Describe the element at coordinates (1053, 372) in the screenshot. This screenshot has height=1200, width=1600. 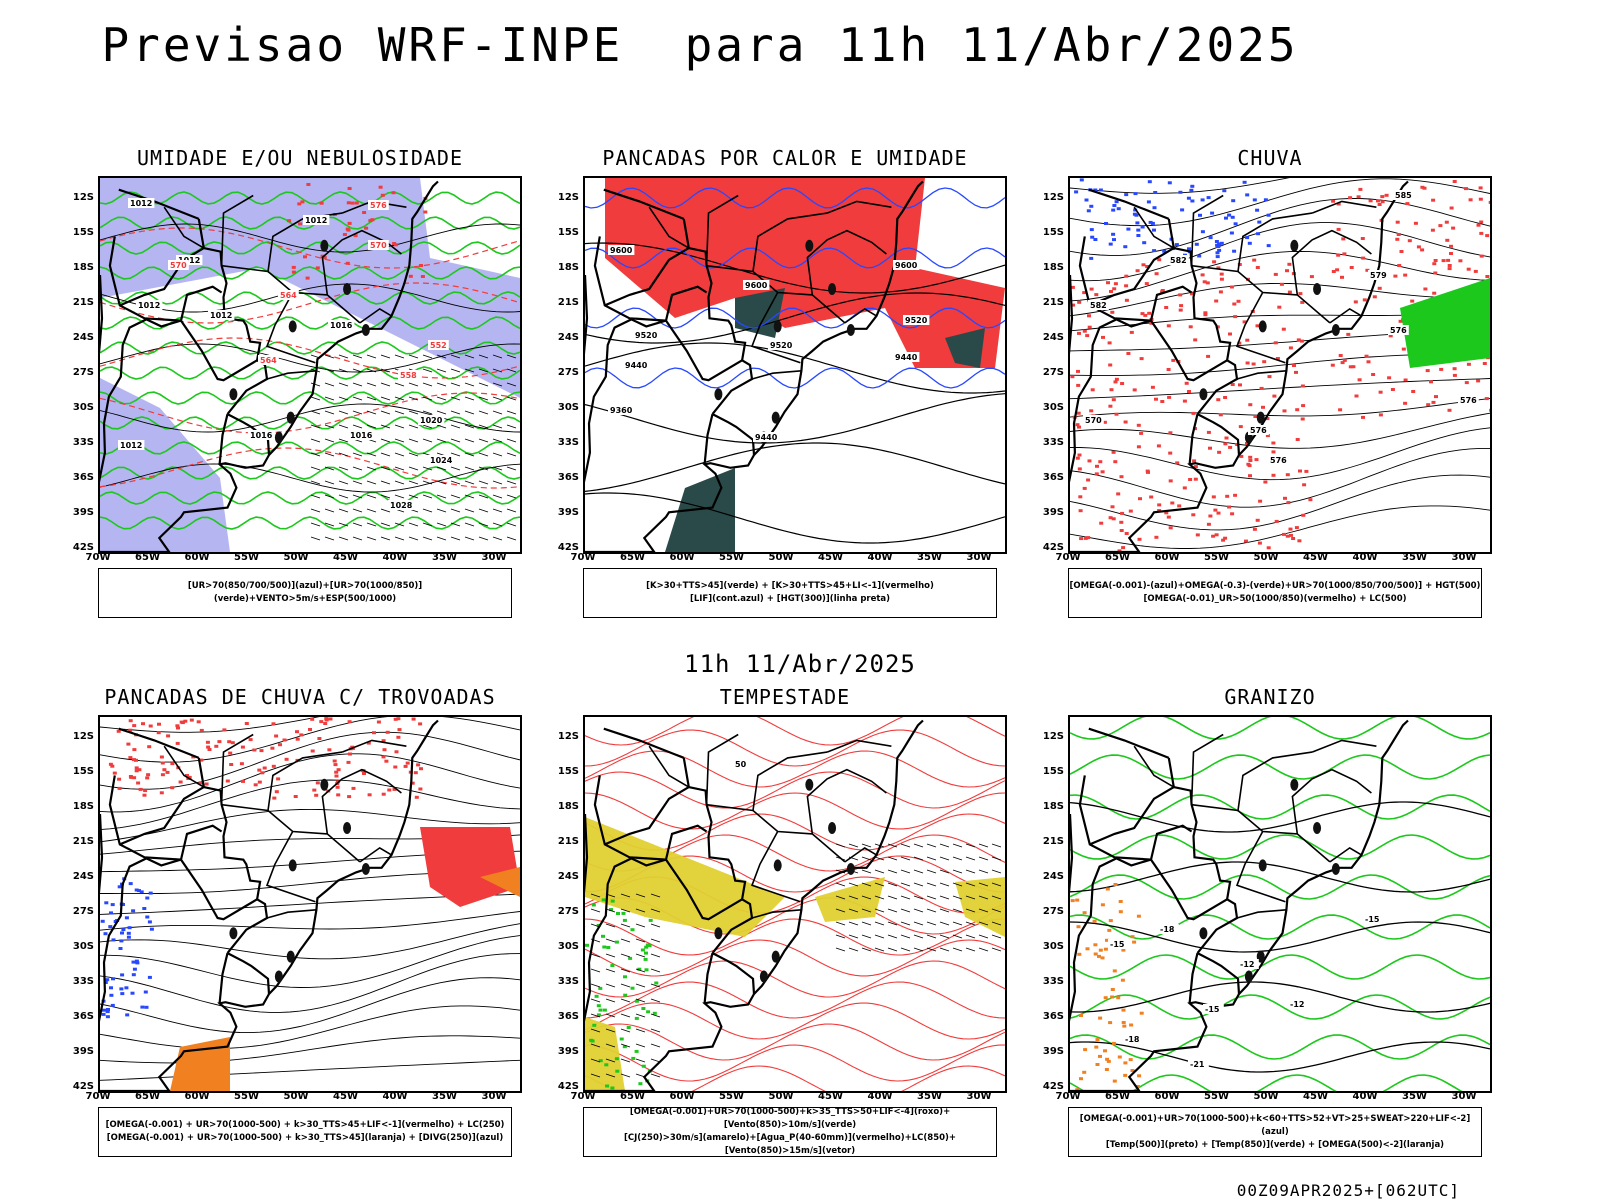
I see `lat-tick-label: 27S` at that location.